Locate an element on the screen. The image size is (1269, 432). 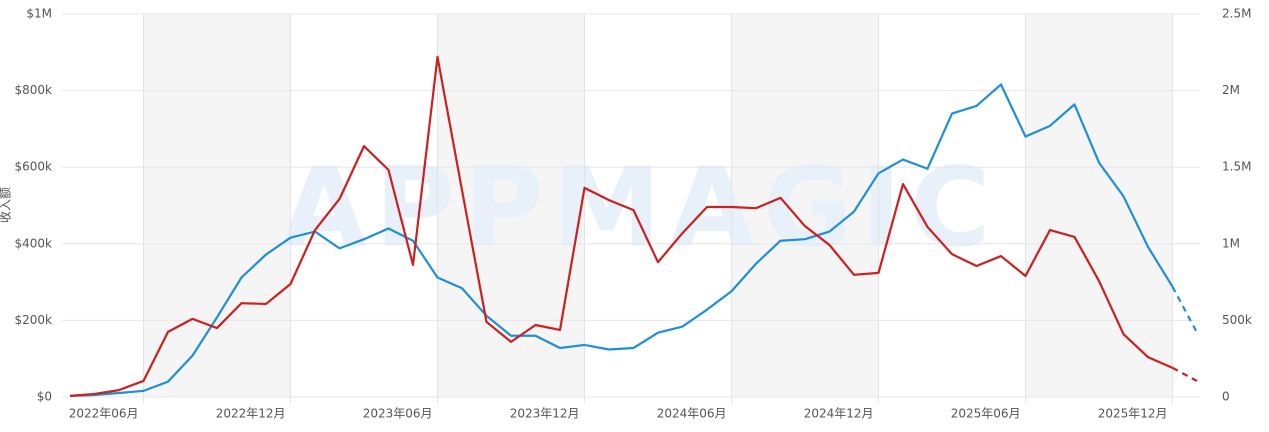
x-tick-label: 2023年06月 is located at coordinates (398, 414).